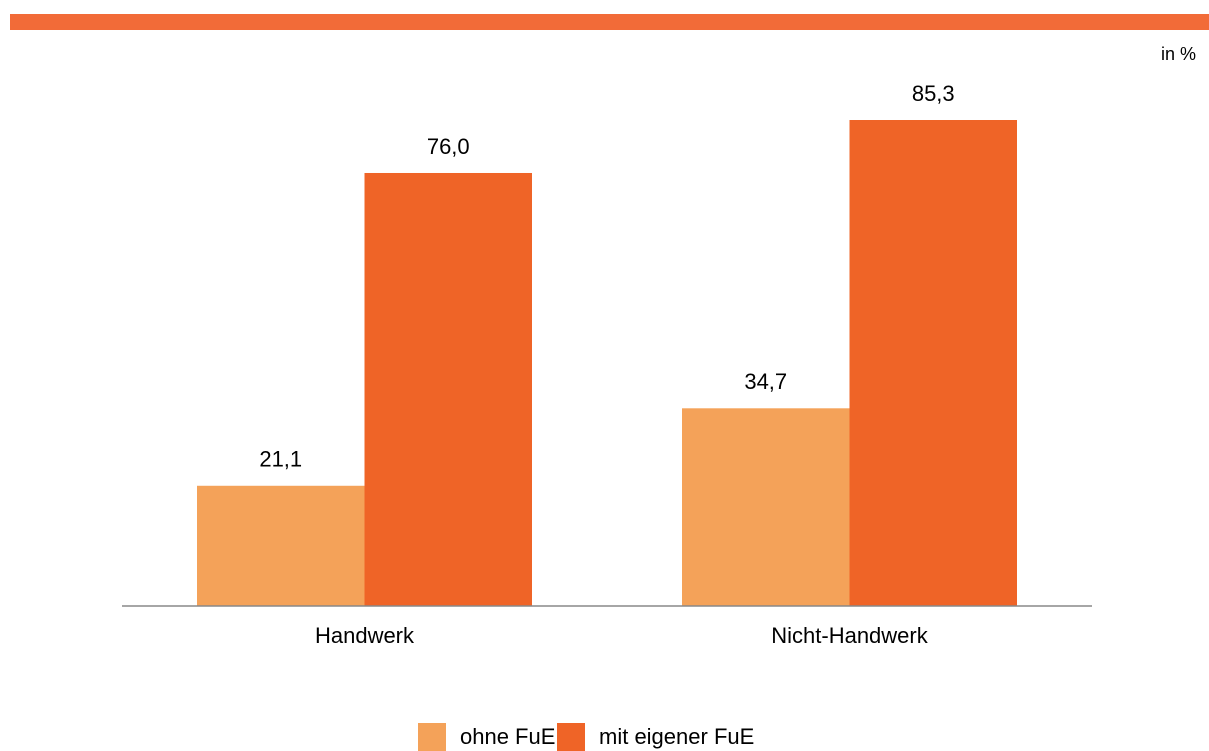 This screenshot has height=751, width=1209. Describe the element at coordinates (280, 459) in the screenshot. I see `value-label: 21,1` at that location.